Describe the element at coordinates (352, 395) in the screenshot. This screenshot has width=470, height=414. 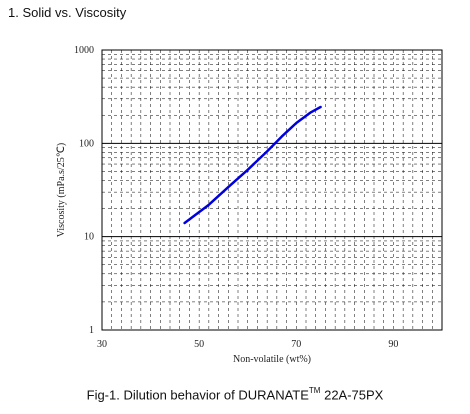
I see `caption-product: 22A-75PX` at that location.